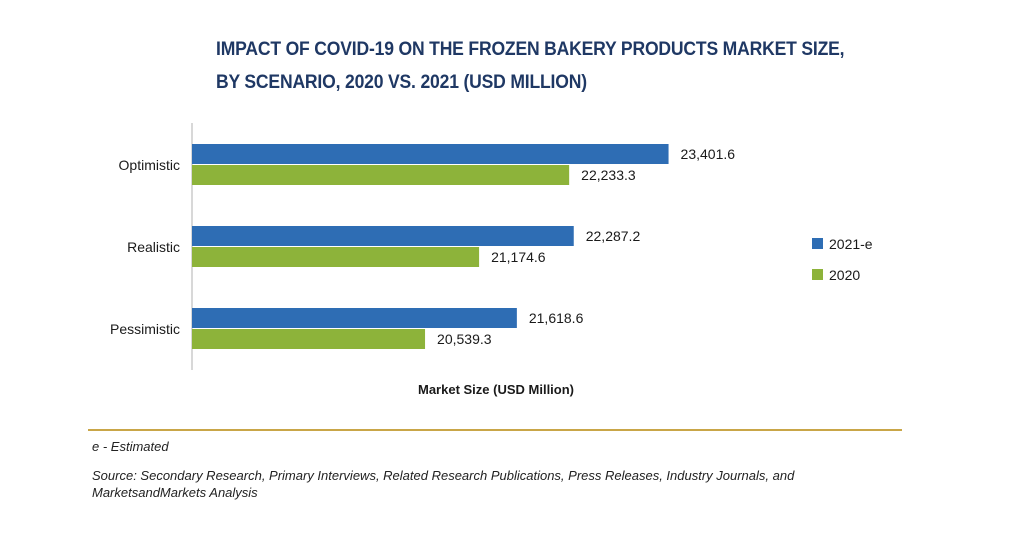 This screenshot has width=1024, height=536. Describe the element at coordinates (844, 275) in the screenshot. I see `legend-label: 2020` at that location.